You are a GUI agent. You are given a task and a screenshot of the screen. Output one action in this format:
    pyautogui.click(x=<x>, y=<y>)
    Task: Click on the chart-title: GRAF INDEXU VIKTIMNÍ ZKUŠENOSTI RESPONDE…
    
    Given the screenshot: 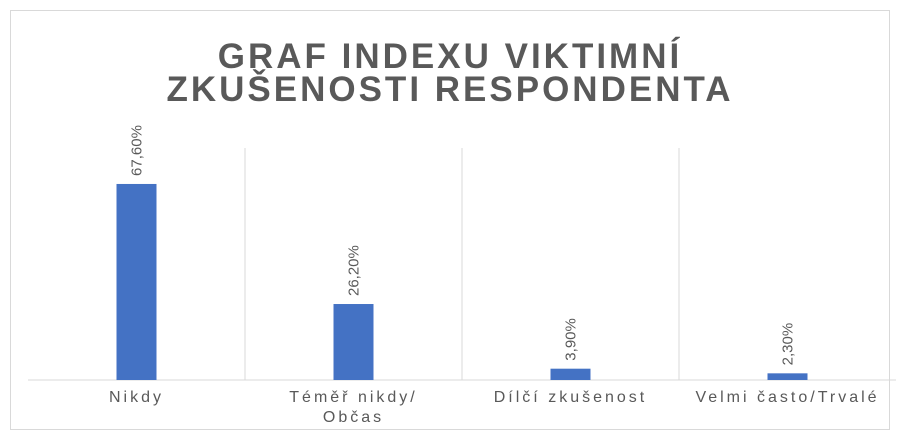 What is the action you would take?
    pyautogui.click(x=450, y=73)
    